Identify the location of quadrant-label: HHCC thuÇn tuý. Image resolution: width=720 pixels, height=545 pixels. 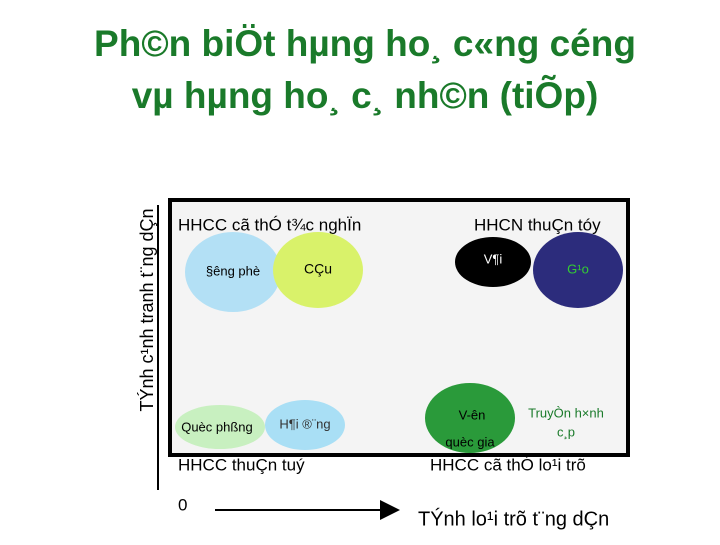
(241, 464).